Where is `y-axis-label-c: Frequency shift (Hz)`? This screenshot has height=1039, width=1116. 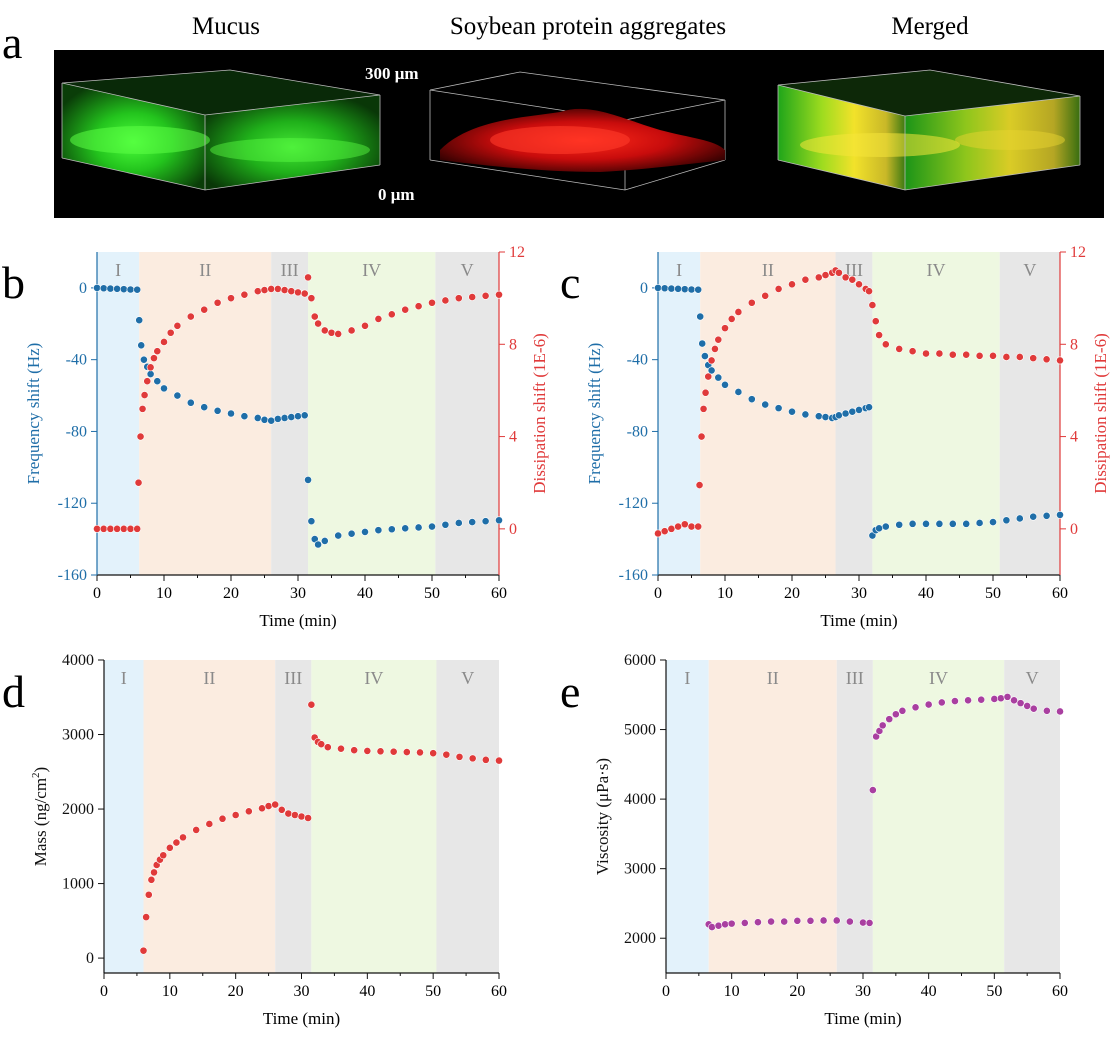 y-axis-label-c: Frequency shift (Hz) is located at coordinates (594, 414).